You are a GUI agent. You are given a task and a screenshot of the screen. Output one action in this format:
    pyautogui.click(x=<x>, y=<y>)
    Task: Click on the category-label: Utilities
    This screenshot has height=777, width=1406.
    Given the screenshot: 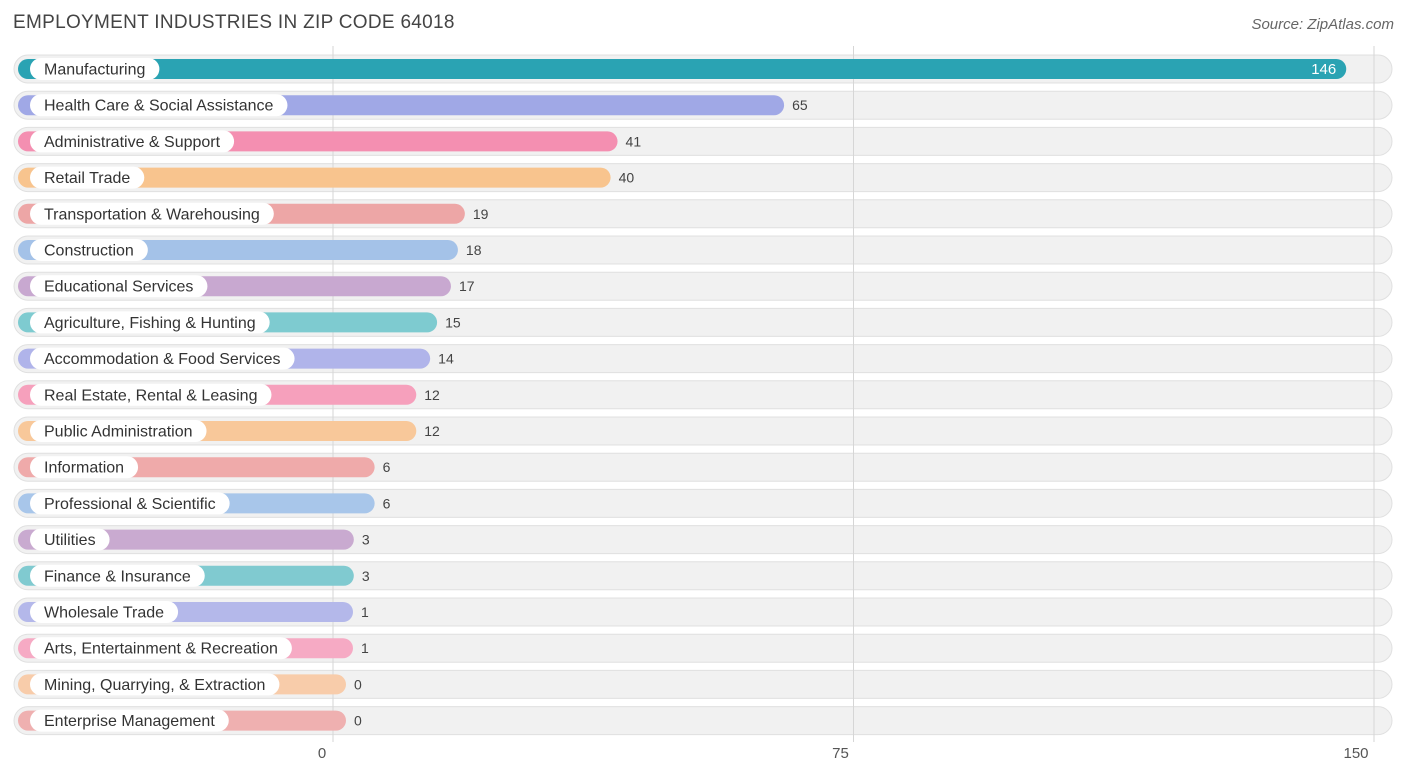 What is the action you would take?
    pyautogui.click(x=70, y=540)
    